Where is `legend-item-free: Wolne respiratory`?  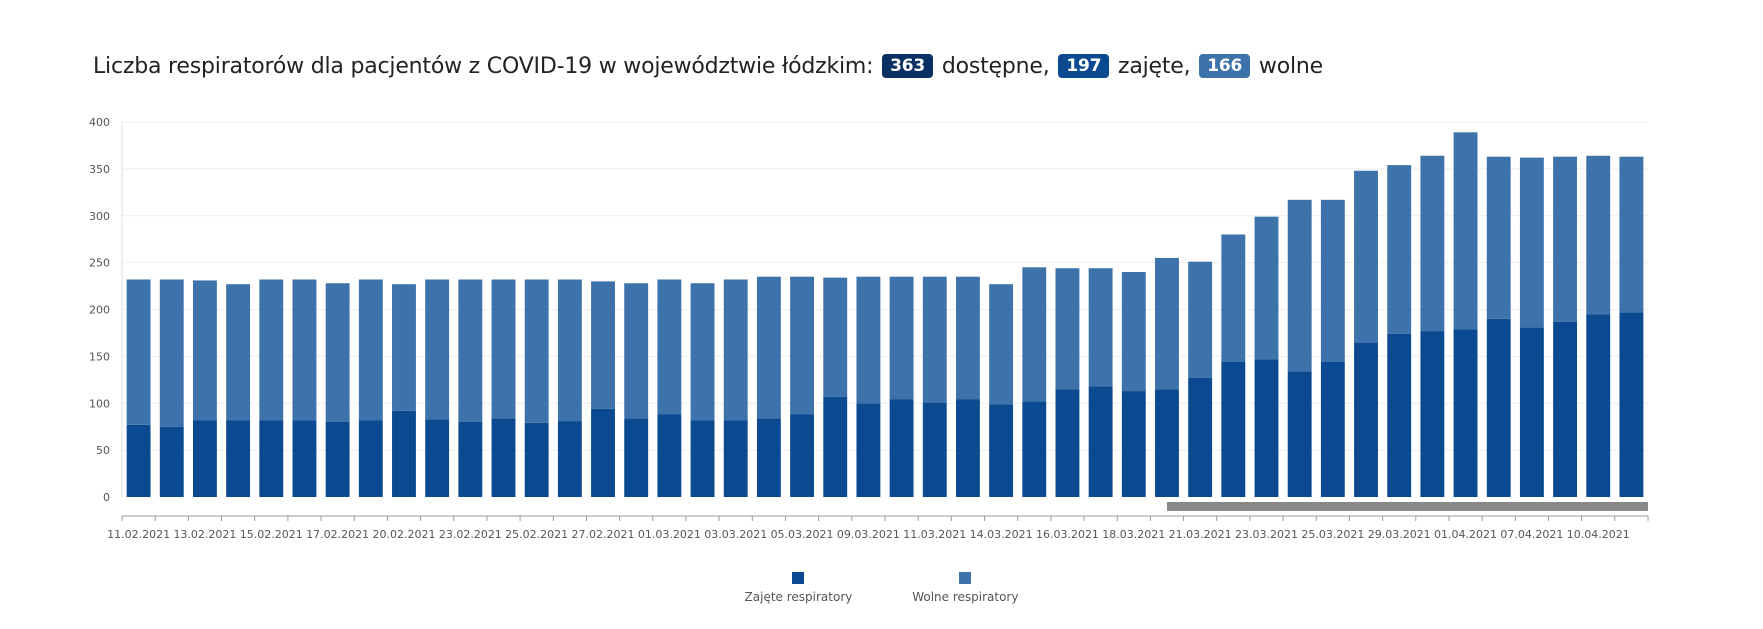
legend-item-free: Wolne respiratory is located at coordinates (965, 588).